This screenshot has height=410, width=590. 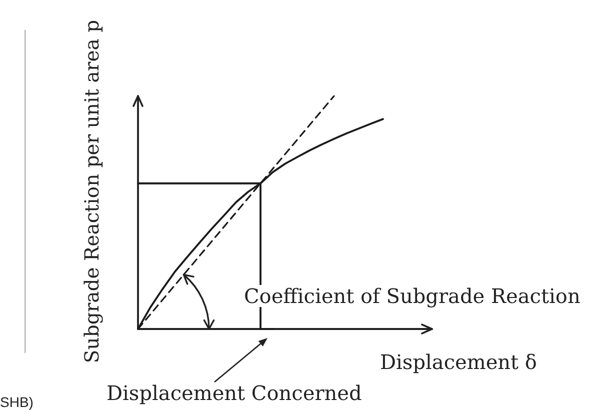 What do you see at coordinates (412, 296) in the screenshot?
I see `annotation: Coefficient of Subgrade Reaction` at bounding box center [412, 296].